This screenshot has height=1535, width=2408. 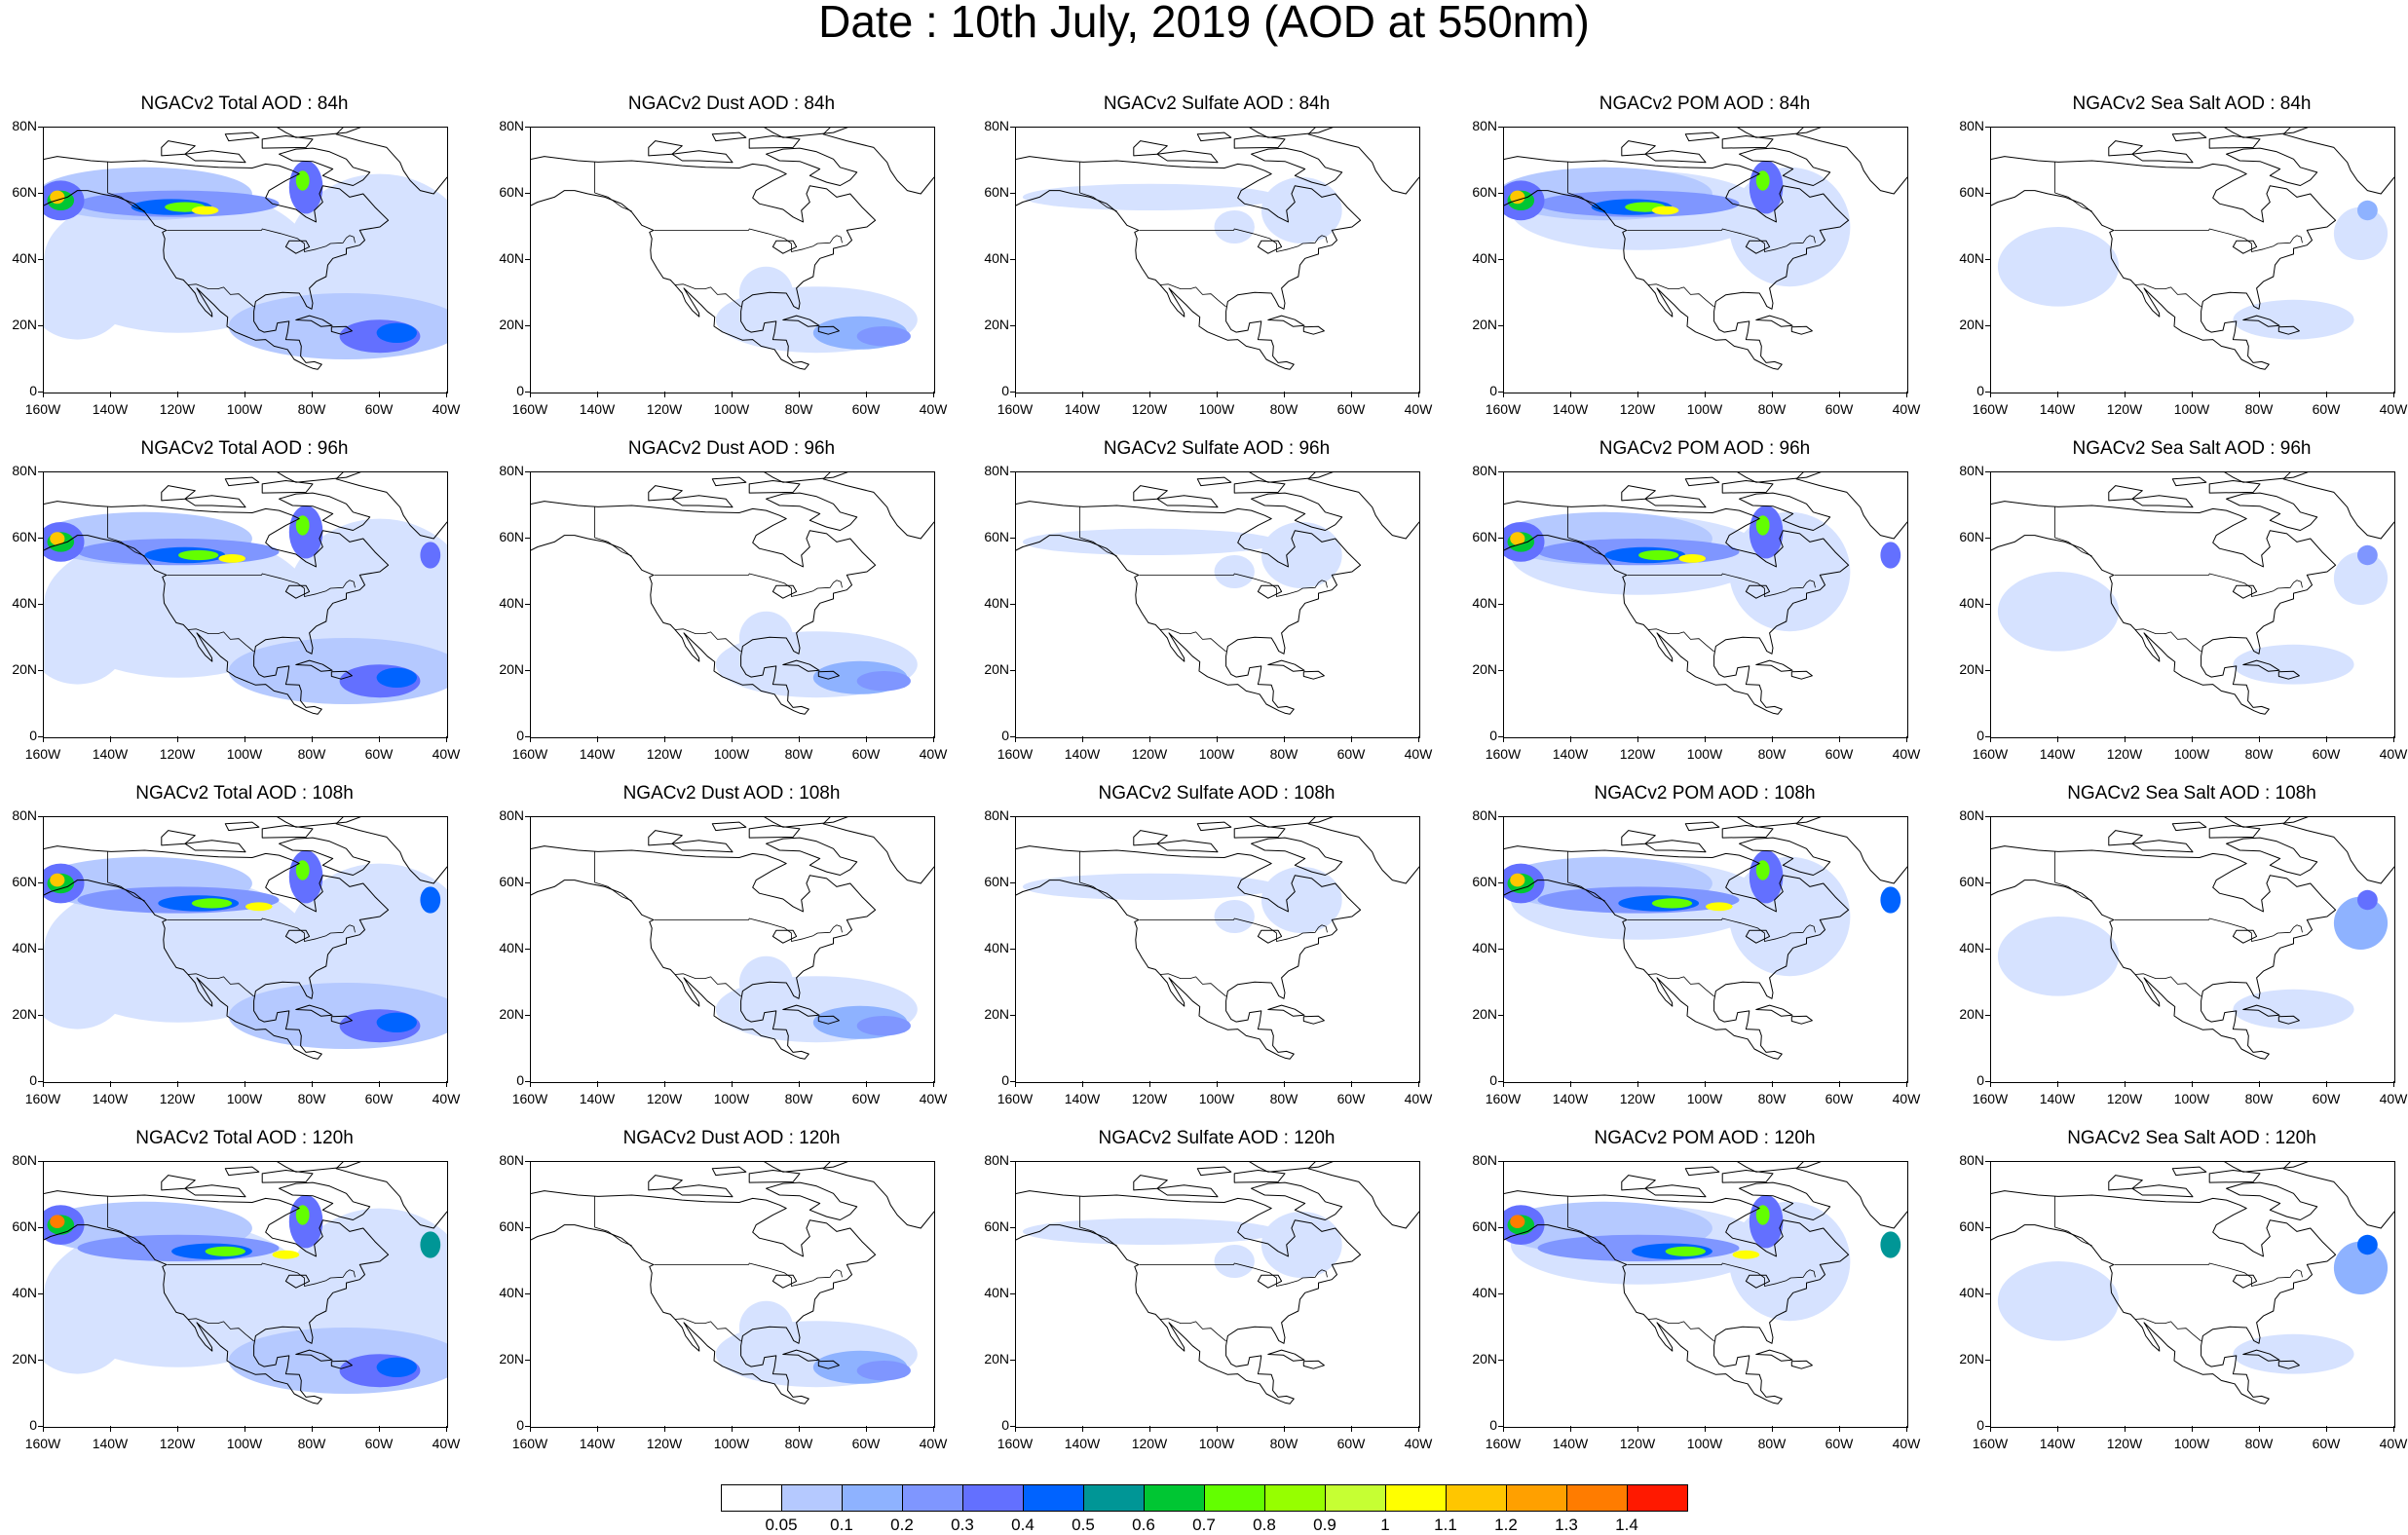 I want to click on colorbar-label: 1, so click(x=1385, y=1525).